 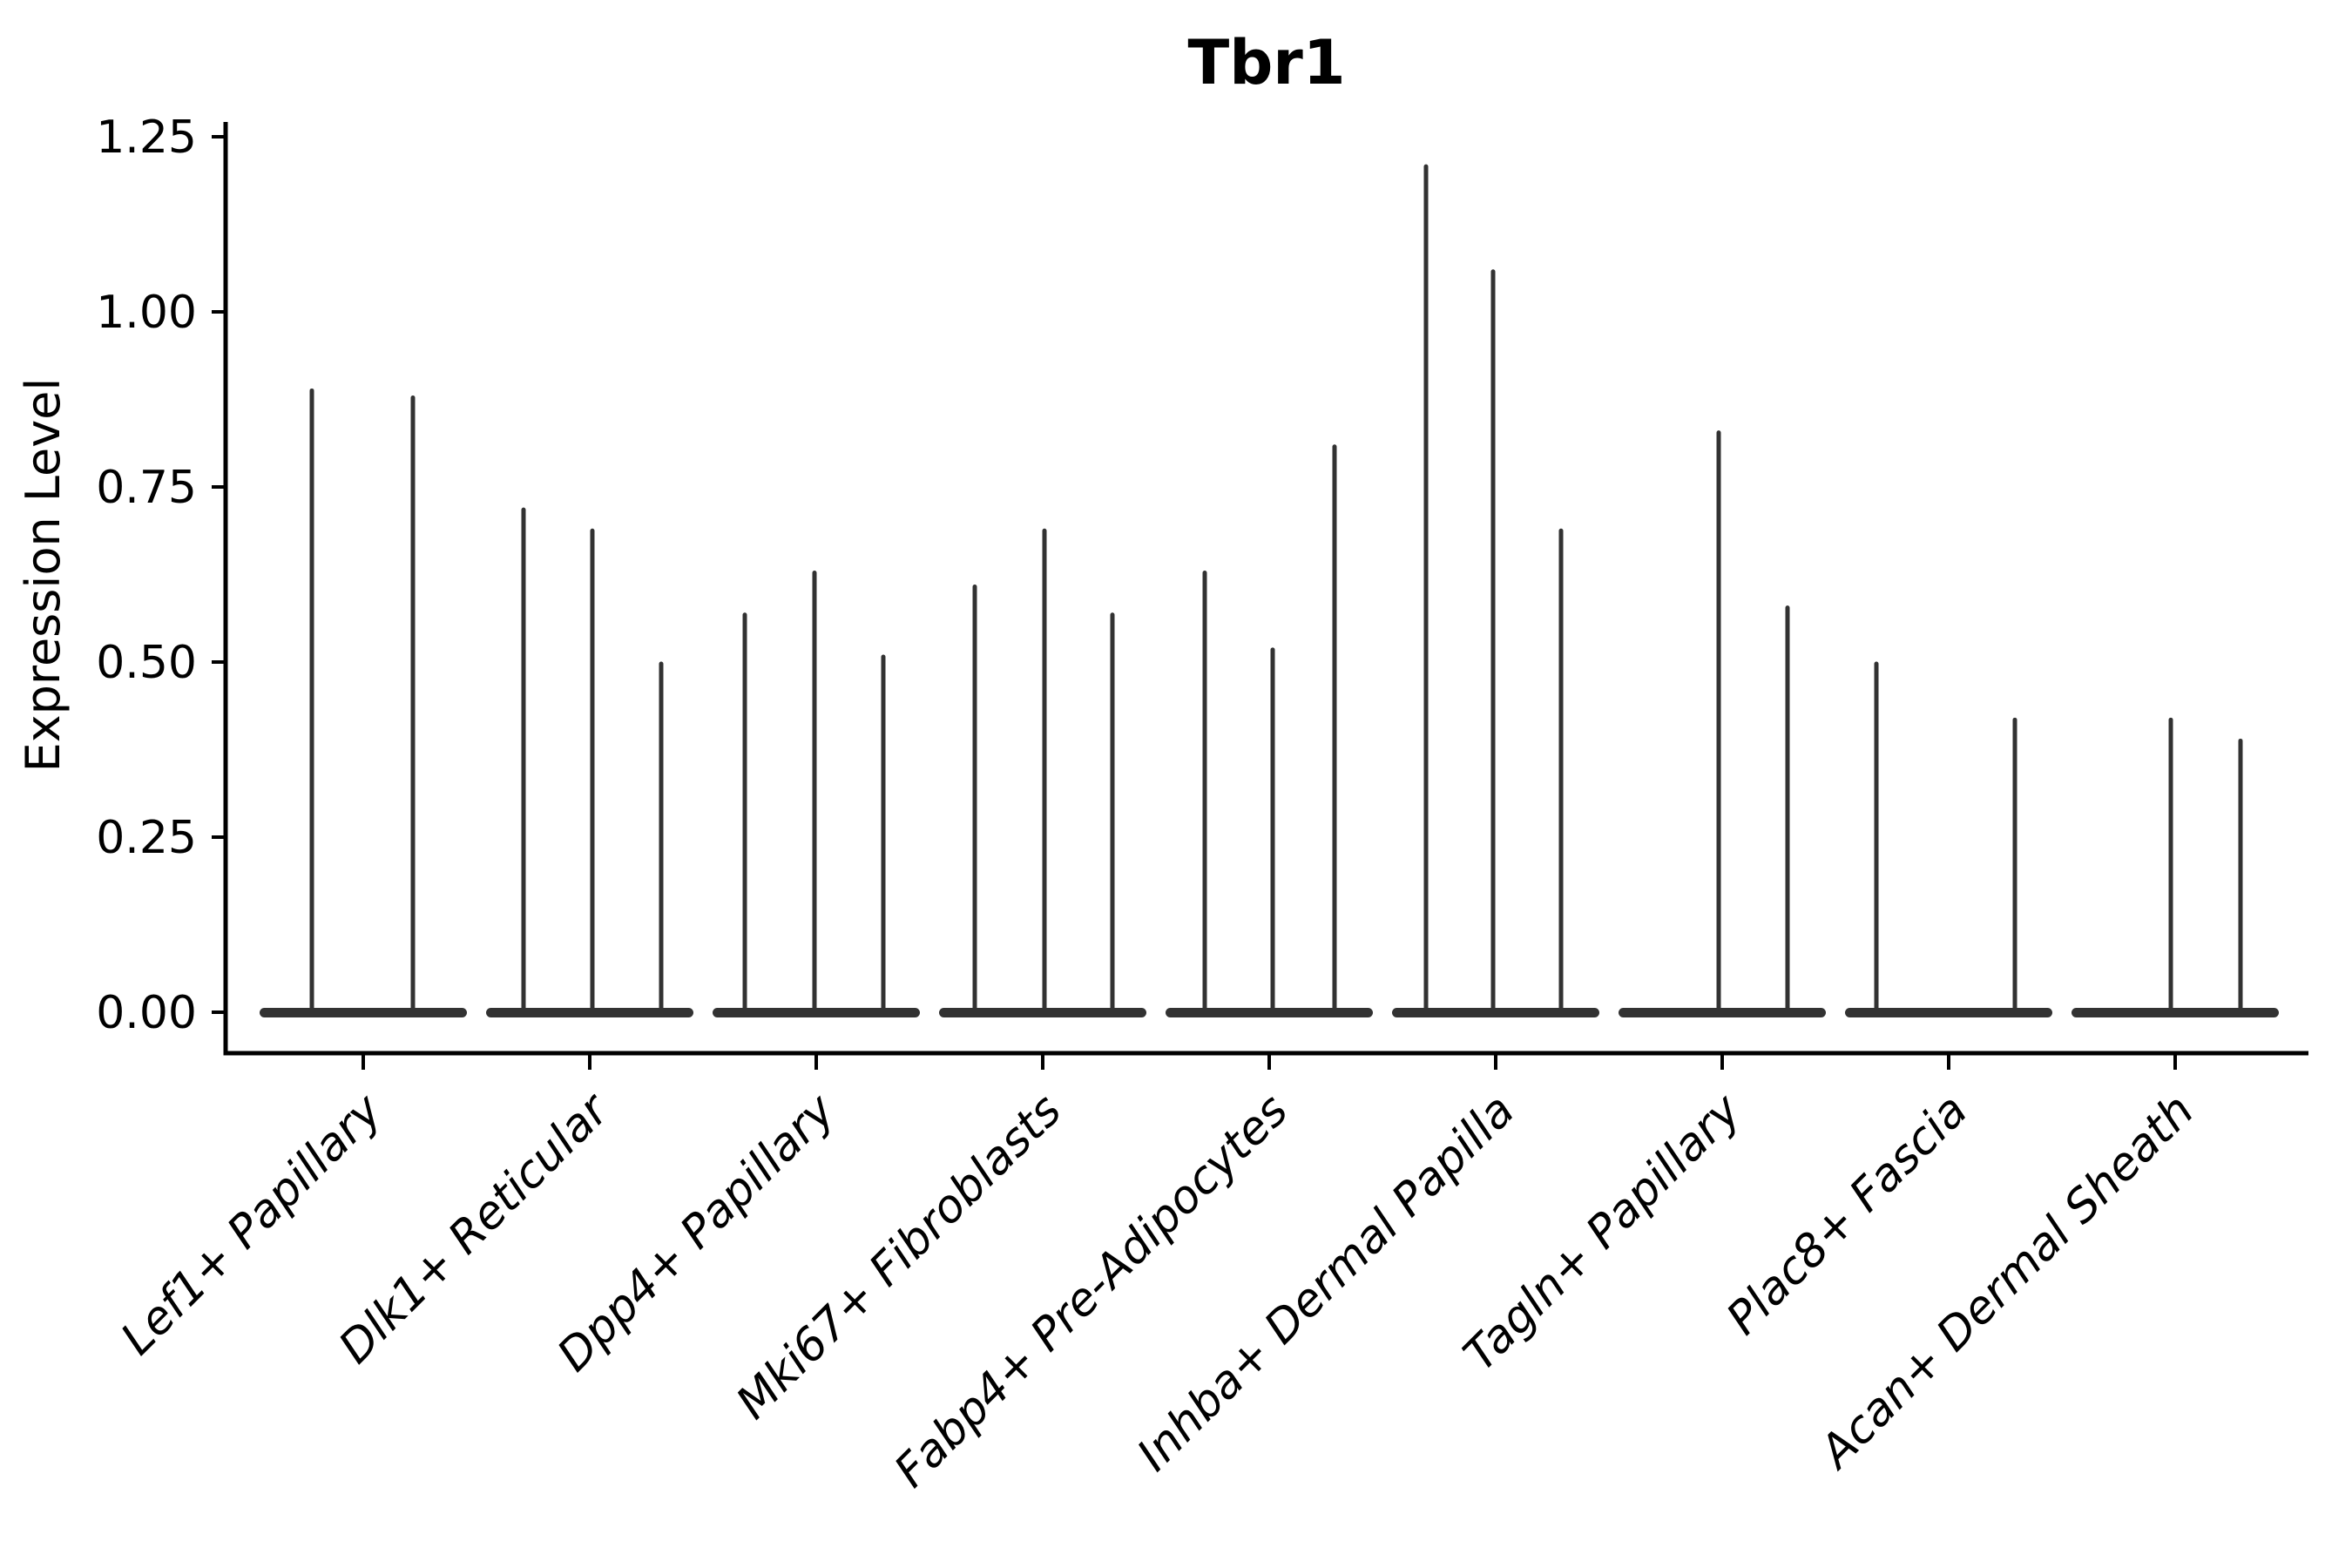 I want to click on x-tick-label: Fabp4+ Pre-Adipocytes, so click(x=1092, y=1291).